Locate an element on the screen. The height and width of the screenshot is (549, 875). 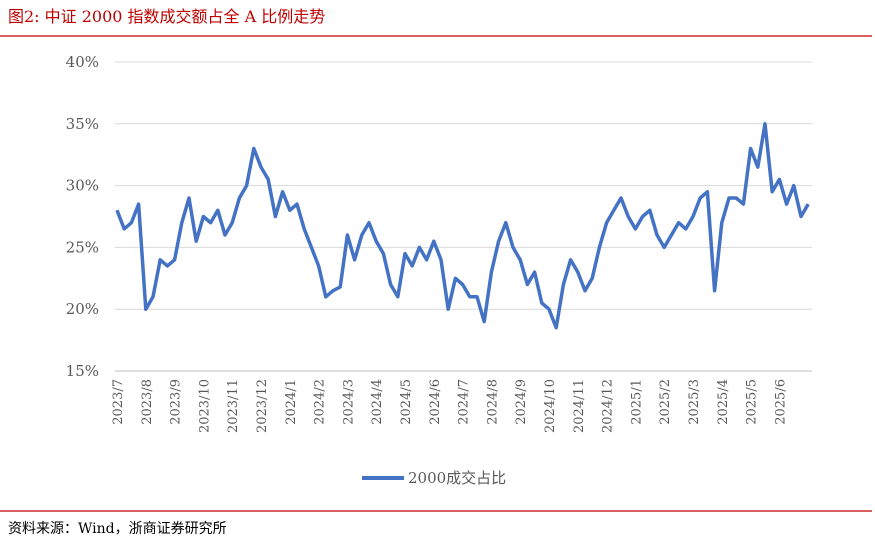
y-tick-label: 35% is located at coordinates (82, 124).